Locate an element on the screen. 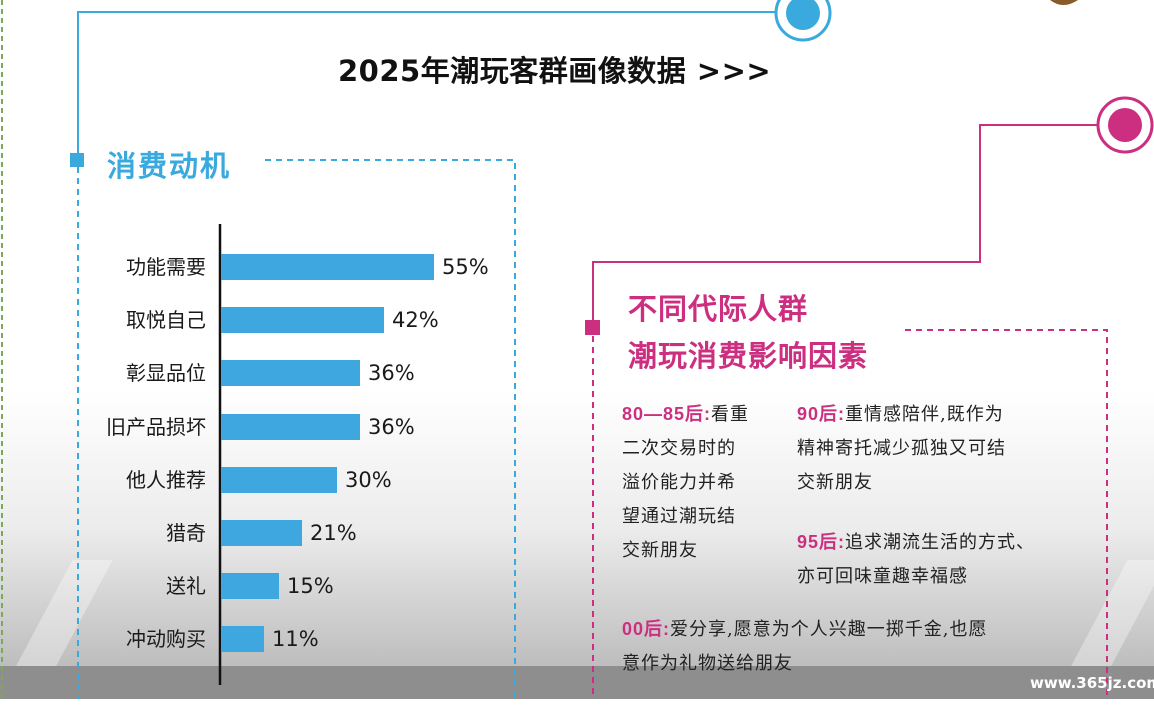 This screenshot has width=1154, height=720. category-label: 冲动购买 is located at coordinates (166, 639).